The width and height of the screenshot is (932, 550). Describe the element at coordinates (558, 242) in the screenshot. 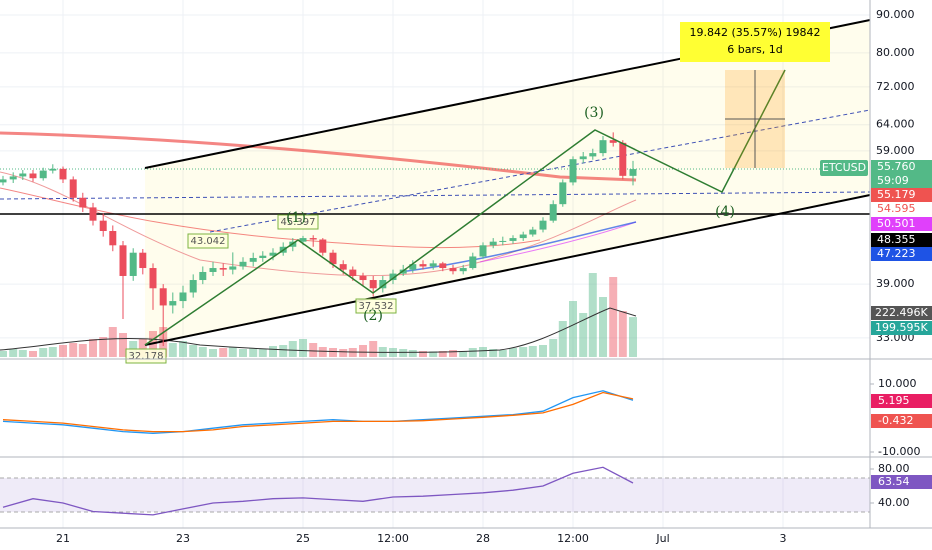

I see `moving-average` at that location.